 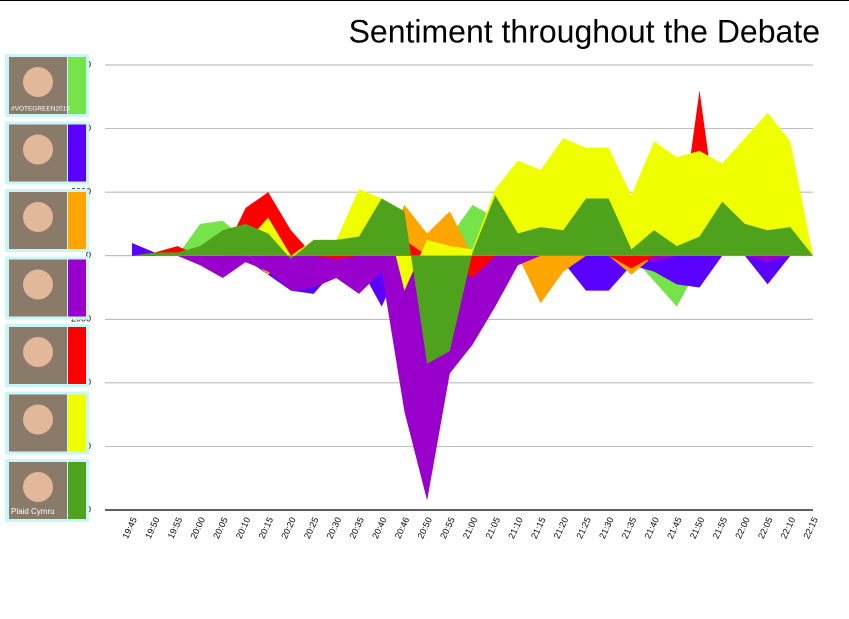 What do you see at coordinates (674, 528) in the screenshot?
I see `x-tick-label: 21:45` at bounding box center [674, 528].